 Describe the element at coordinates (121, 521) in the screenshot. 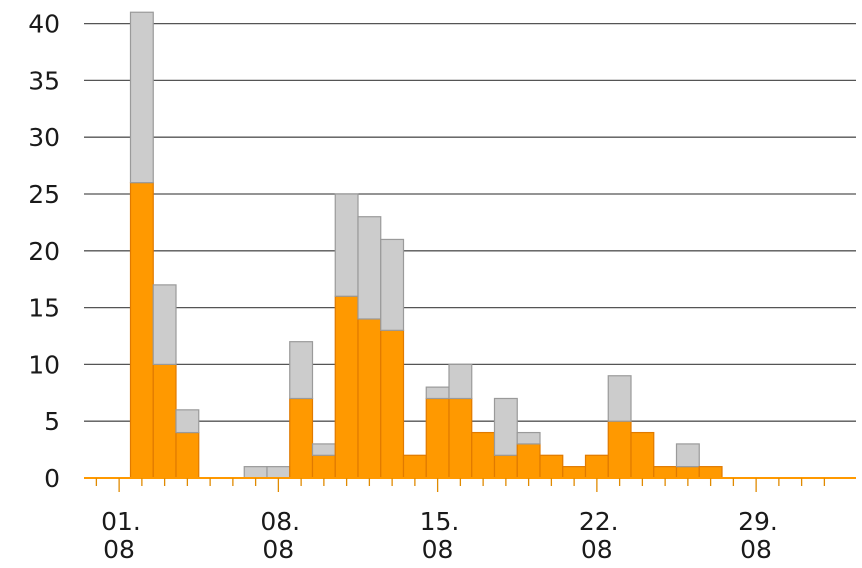

I see `x-tick-label-line1: 01.` at that location.